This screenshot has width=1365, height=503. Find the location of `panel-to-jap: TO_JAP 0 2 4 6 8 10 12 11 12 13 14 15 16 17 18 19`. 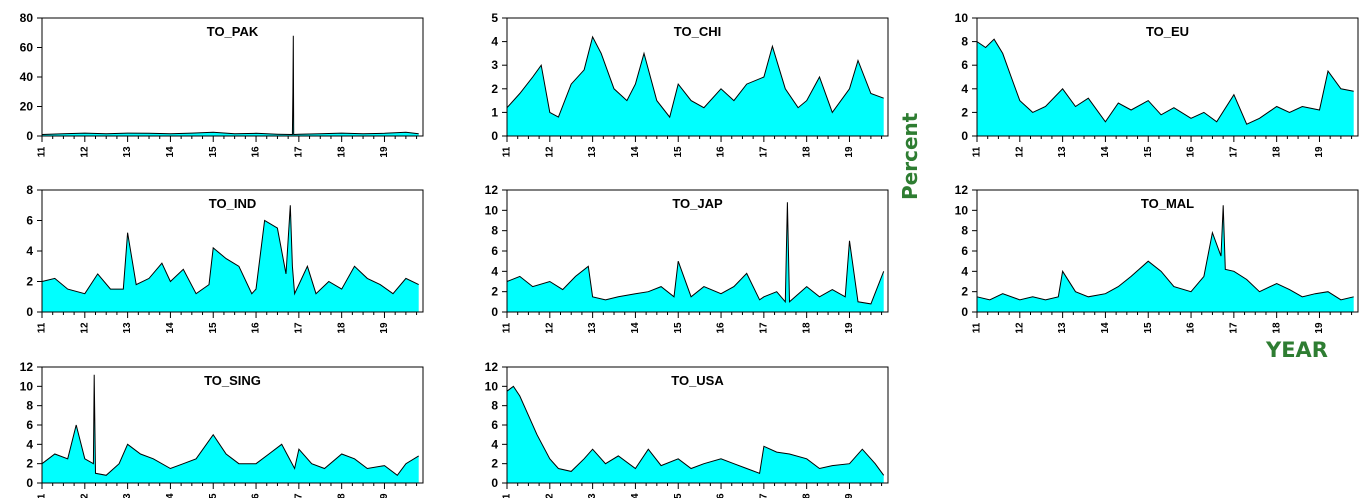

panel-to-jap: TO_JAP 0 2 4 6 8 10 12 11 12 13 14 15 16 17 18 19 is located at coordinates (687, 258).